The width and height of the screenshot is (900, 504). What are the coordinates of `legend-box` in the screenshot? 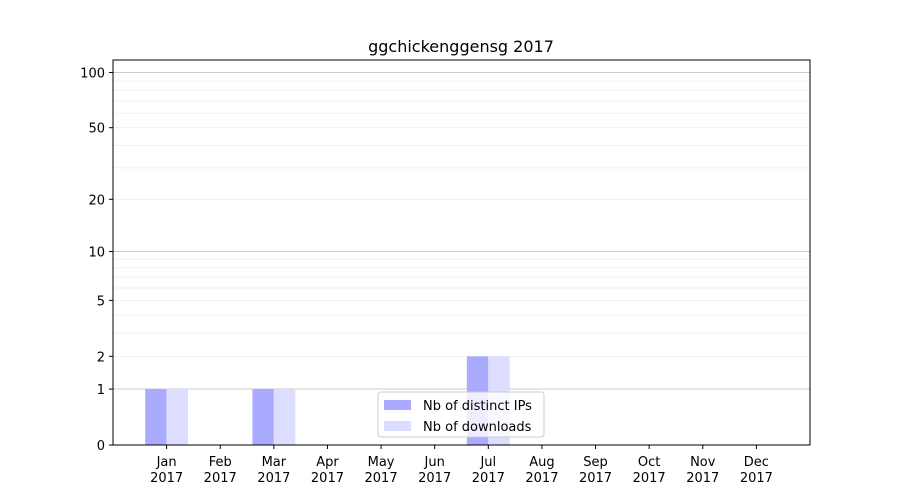 It's located at (461, 414).